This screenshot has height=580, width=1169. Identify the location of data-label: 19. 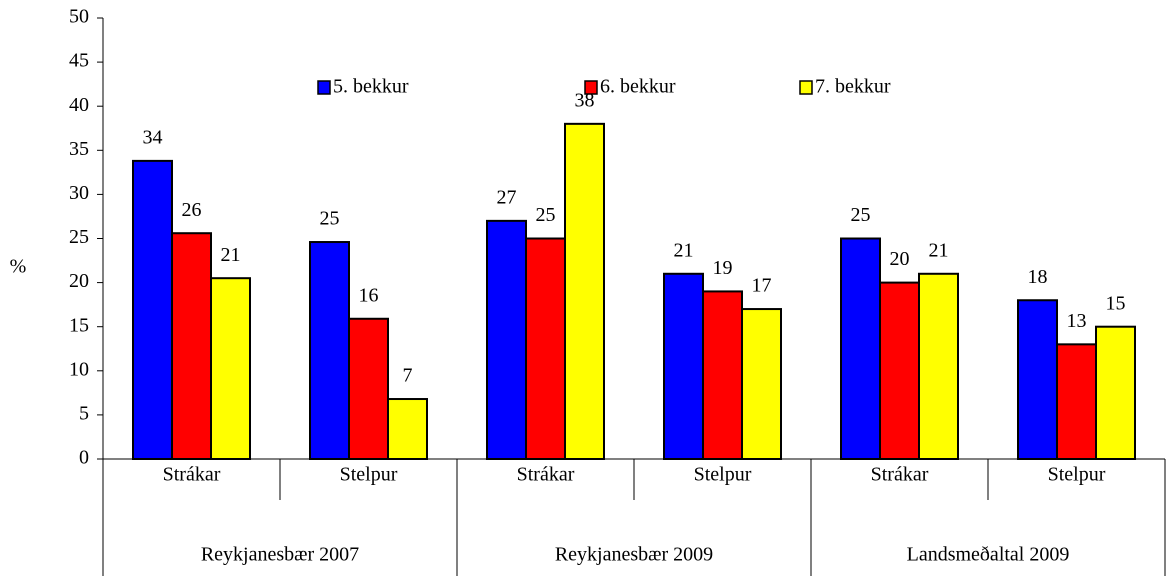
(723, 268).